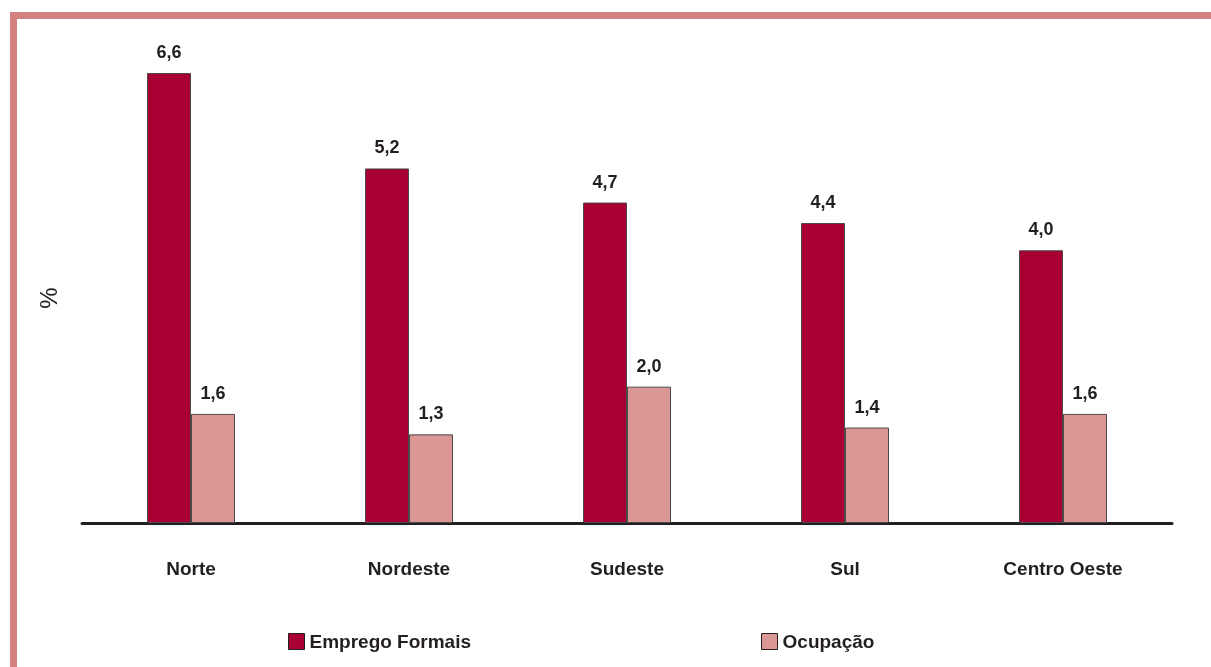 The height and width of the screenshot is (667, 1211). Describe the element at coordinates (1041, 229) in the screenshot. I see `data-label: 4,0` at that location.